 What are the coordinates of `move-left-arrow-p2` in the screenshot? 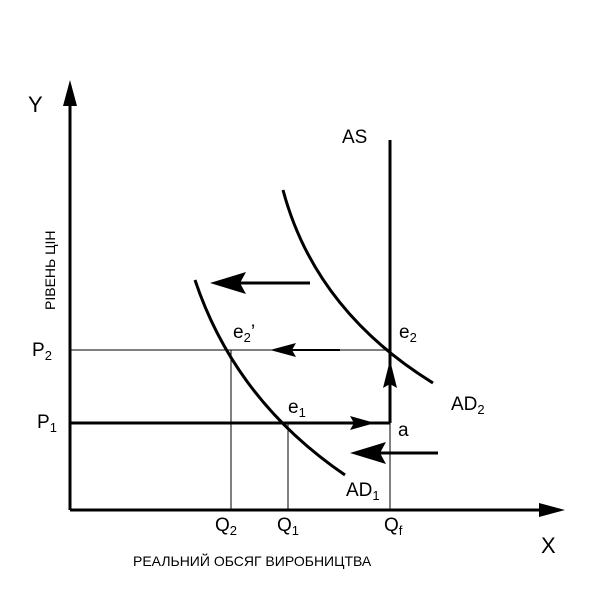 It's located at (305, 350).